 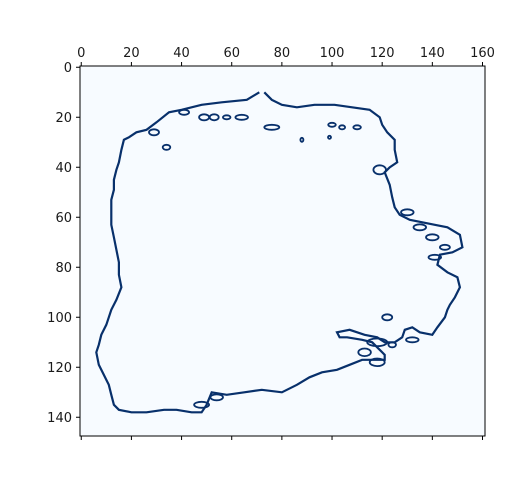 What do you see at coordinates (131, 53) in the screenshot?
I see `x-tick-label: 20` at bounding box center [131, 53].